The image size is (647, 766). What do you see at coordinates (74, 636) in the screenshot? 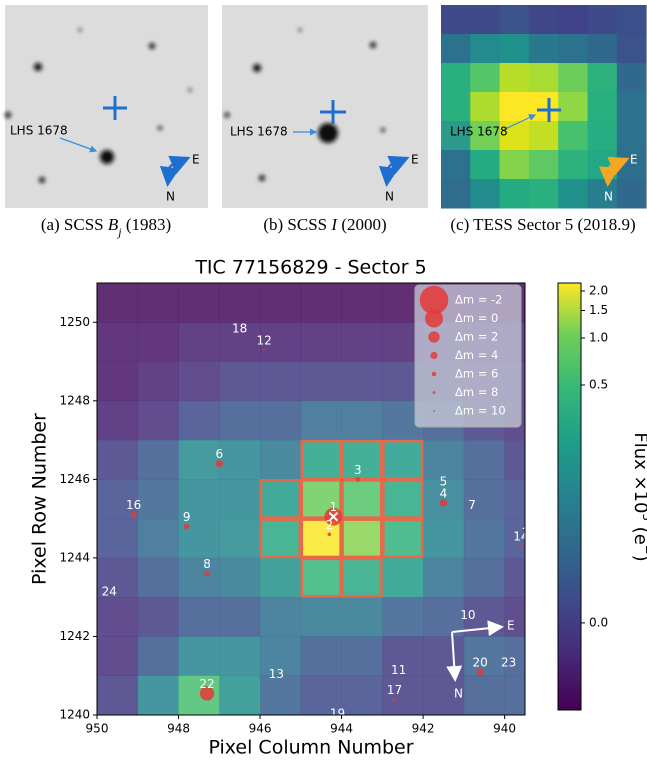
I see `y-tick-label: 1242` at bounding box center [74, 636].